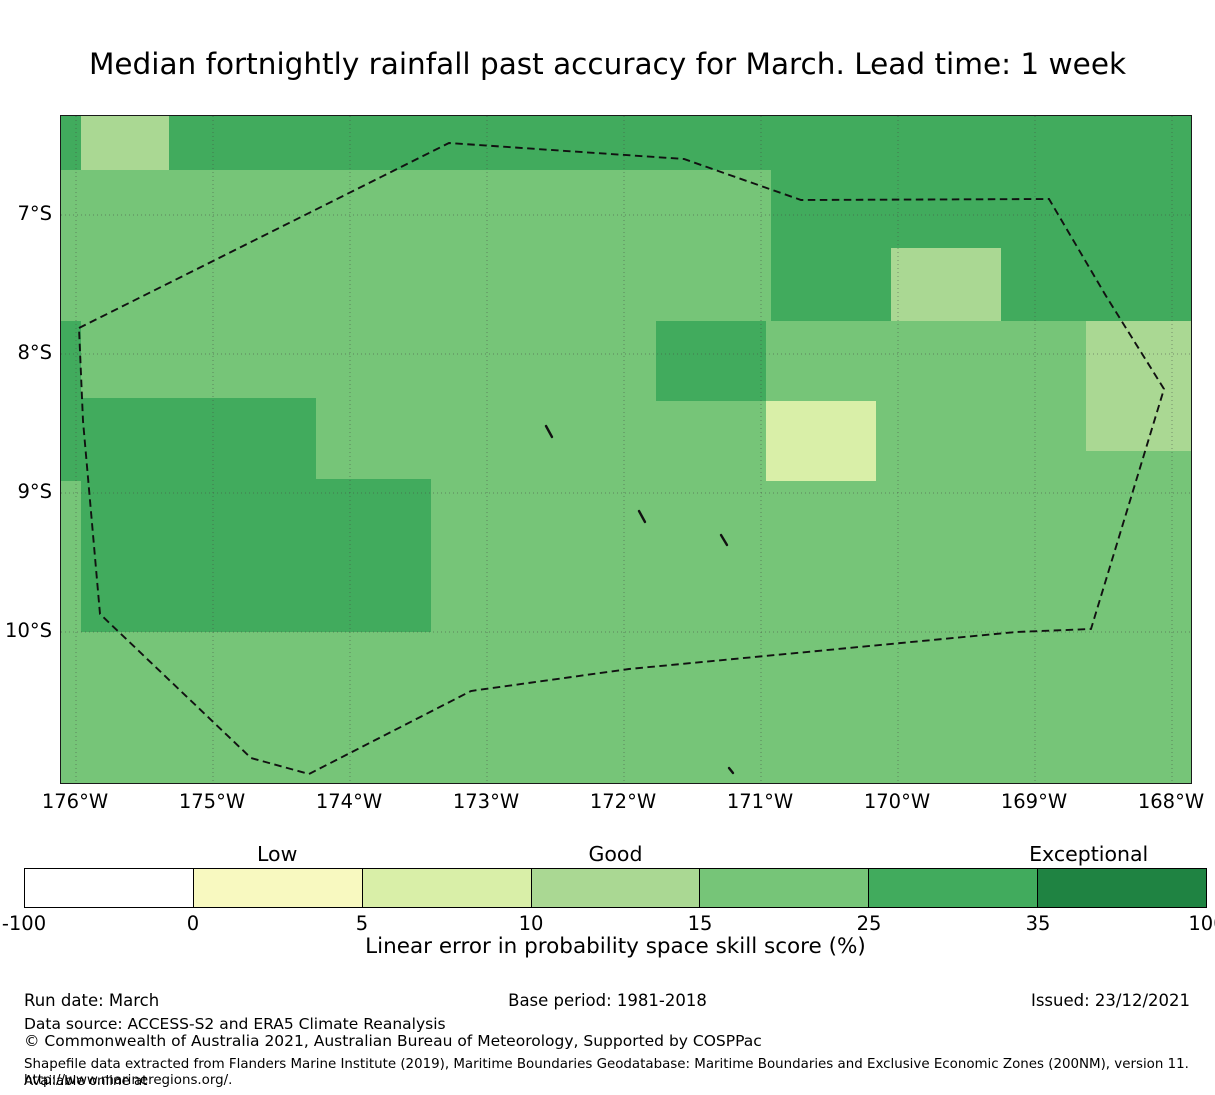  Describe the element at coordinates (1038, 923) in the screenshot. I see `colorbar-tick-label: 35` at that location.